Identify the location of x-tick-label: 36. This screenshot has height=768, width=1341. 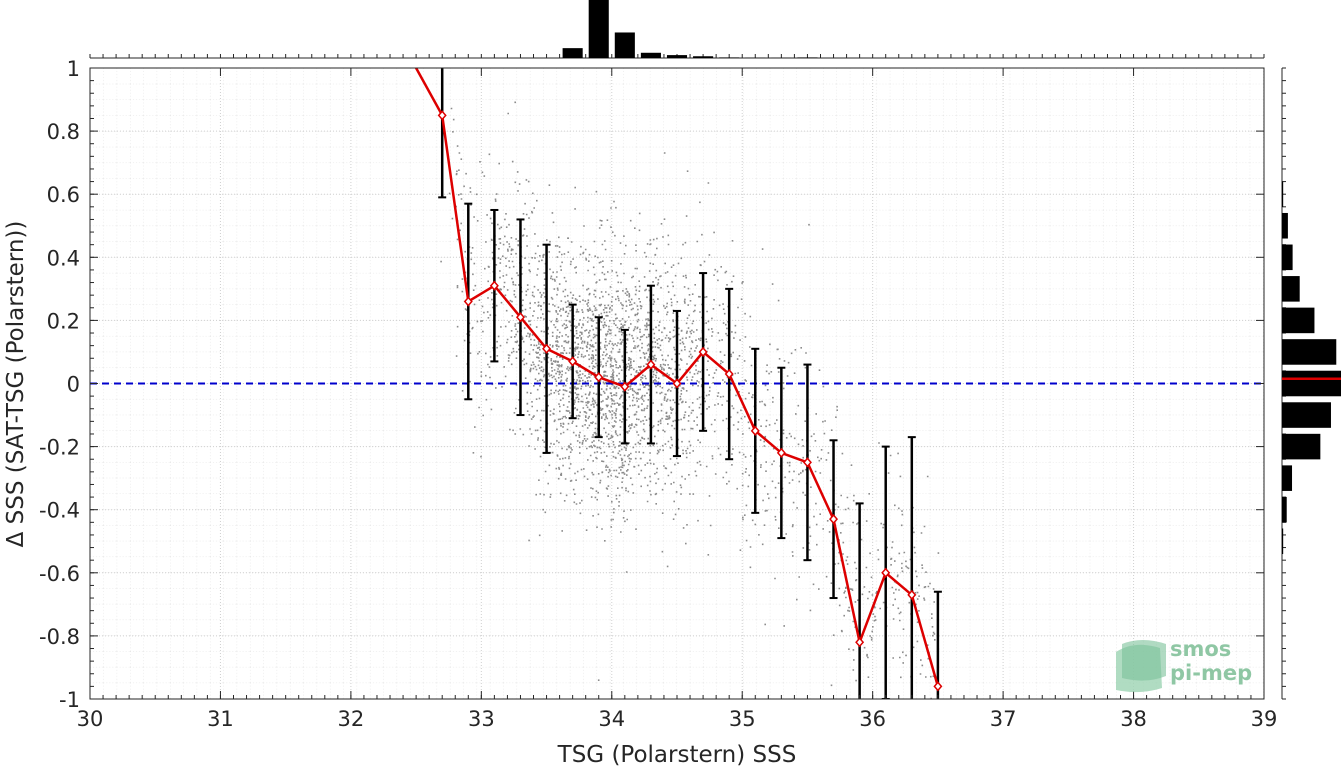
(872, 719).